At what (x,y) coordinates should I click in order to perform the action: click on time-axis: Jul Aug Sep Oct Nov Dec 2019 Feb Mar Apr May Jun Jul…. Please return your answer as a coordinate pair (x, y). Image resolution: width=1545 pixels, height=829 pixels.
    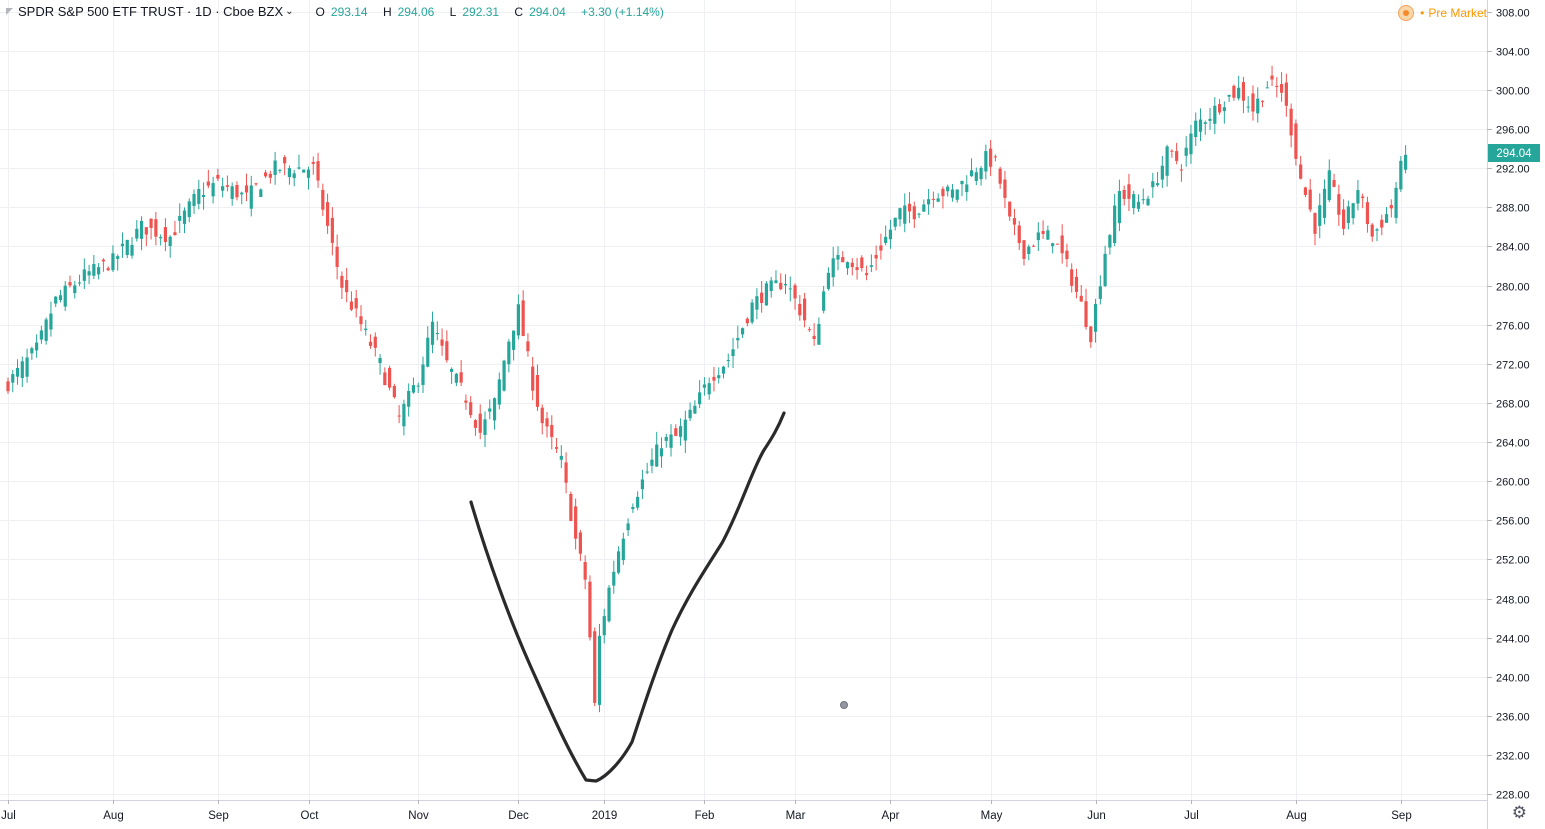
    Looking at the image, I should click on (743, 811).